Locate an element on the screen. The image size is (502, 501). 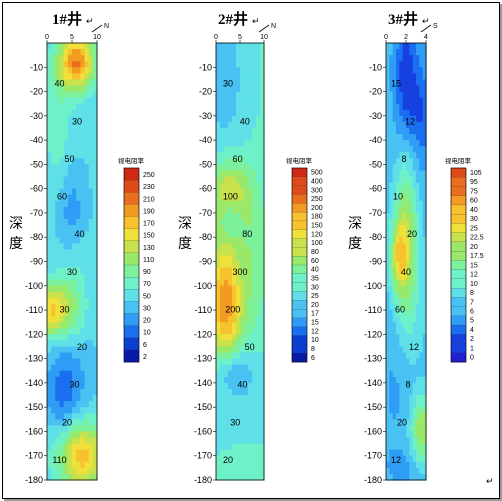
y-tick-label: -70 is located at coordinates (205, 213).